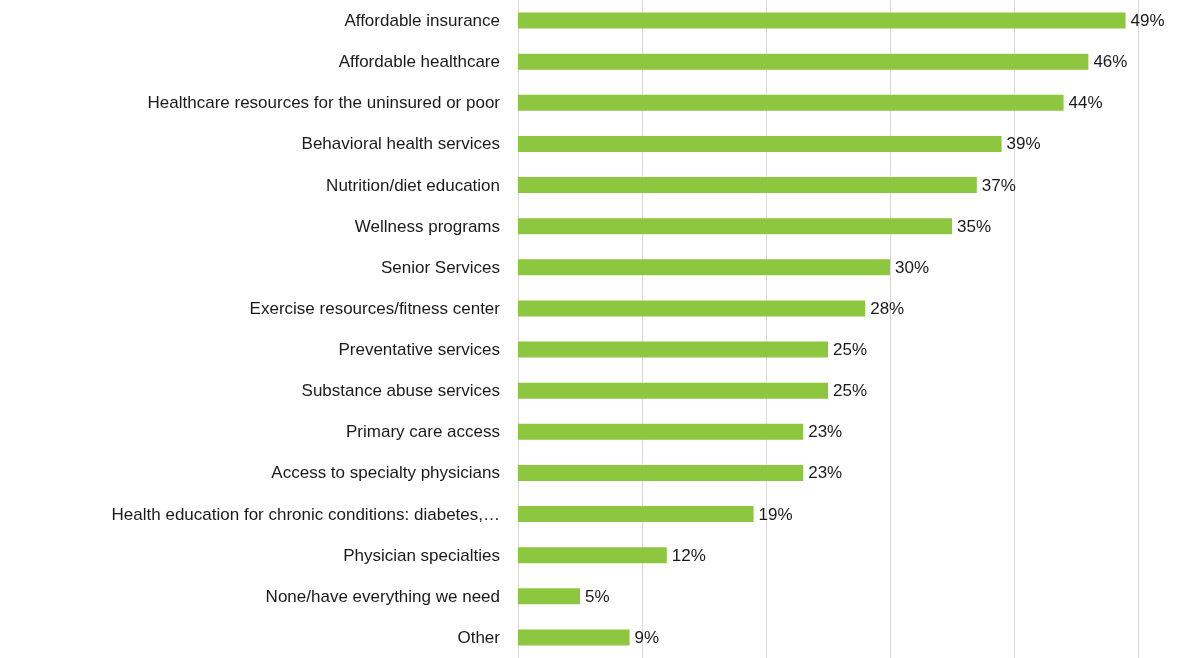  I want to click on data-label: 37%, so click(998, 185).